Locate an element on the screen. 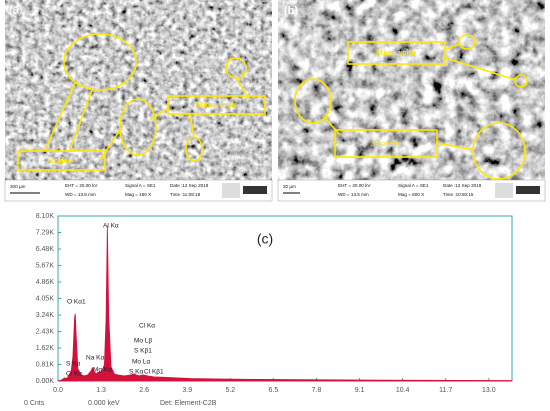 This screenshot has width=550, height=411. x-tick-label: 3.9 is located at coordinates (187, 390).